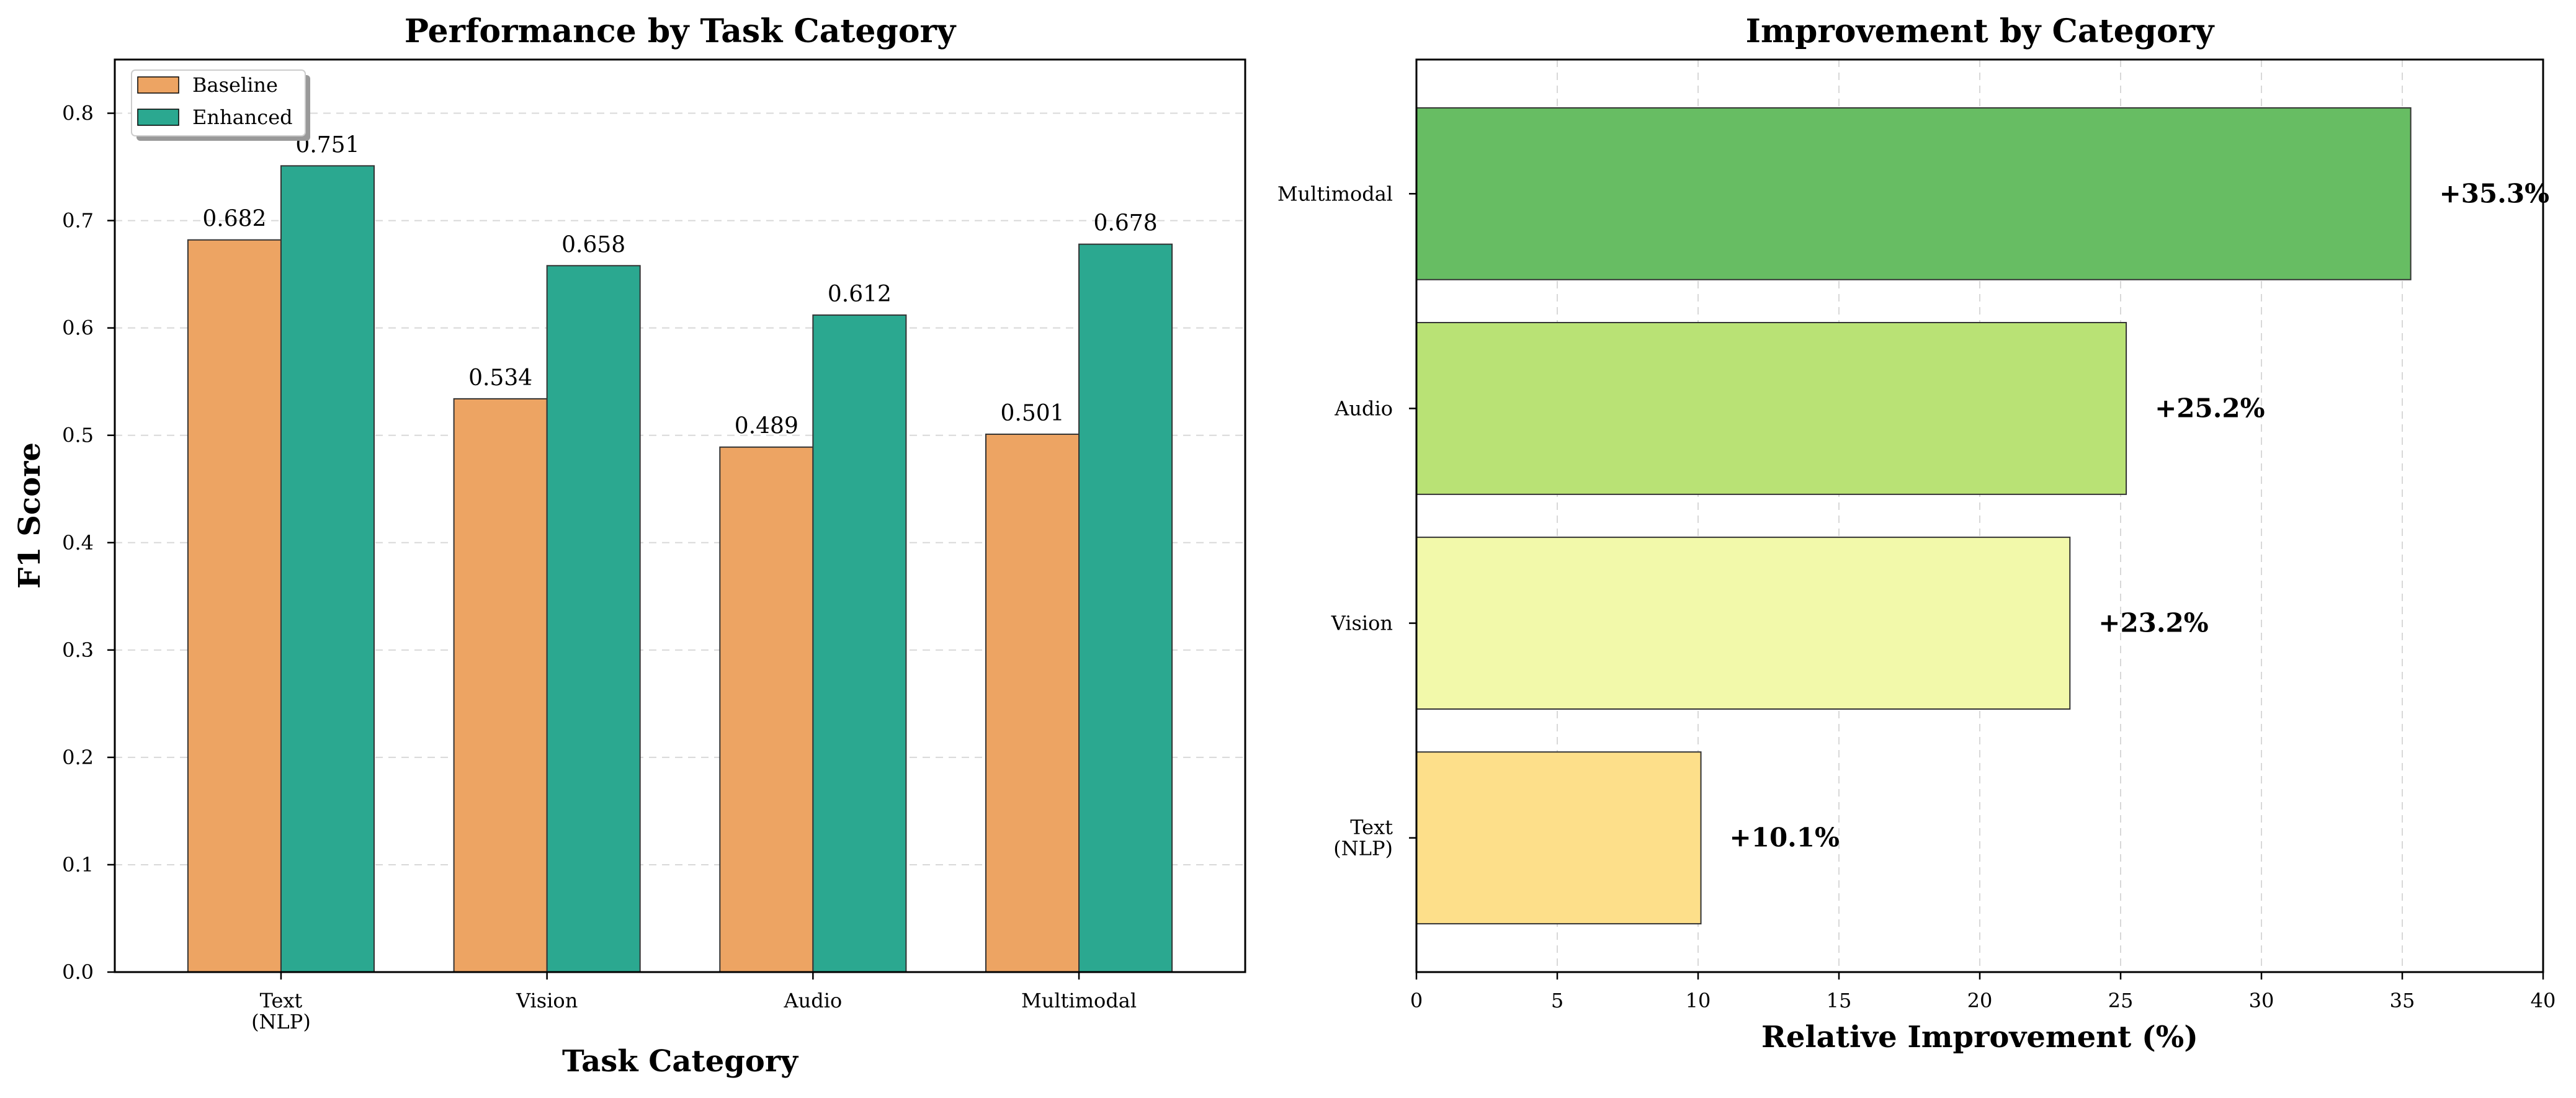 This screenshot has width=2576, height=1098. I want to click on improvement-value-label: +23.2%, so click(2153, 623).